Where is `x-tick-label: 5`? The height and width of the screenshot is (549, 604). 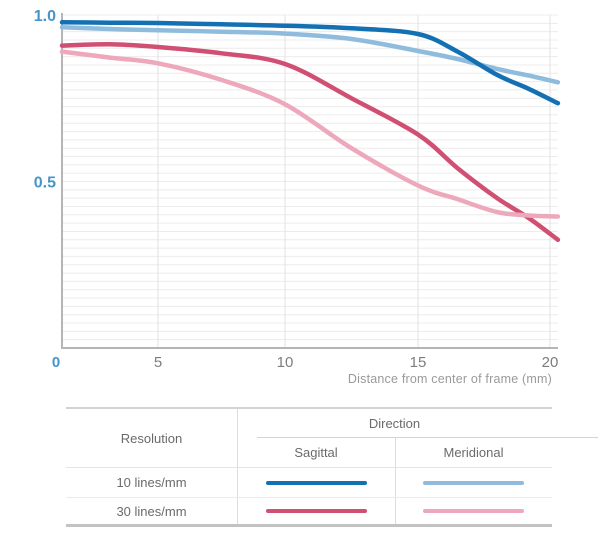
x-tick-label: 5 is located at coordinates (158, 362).